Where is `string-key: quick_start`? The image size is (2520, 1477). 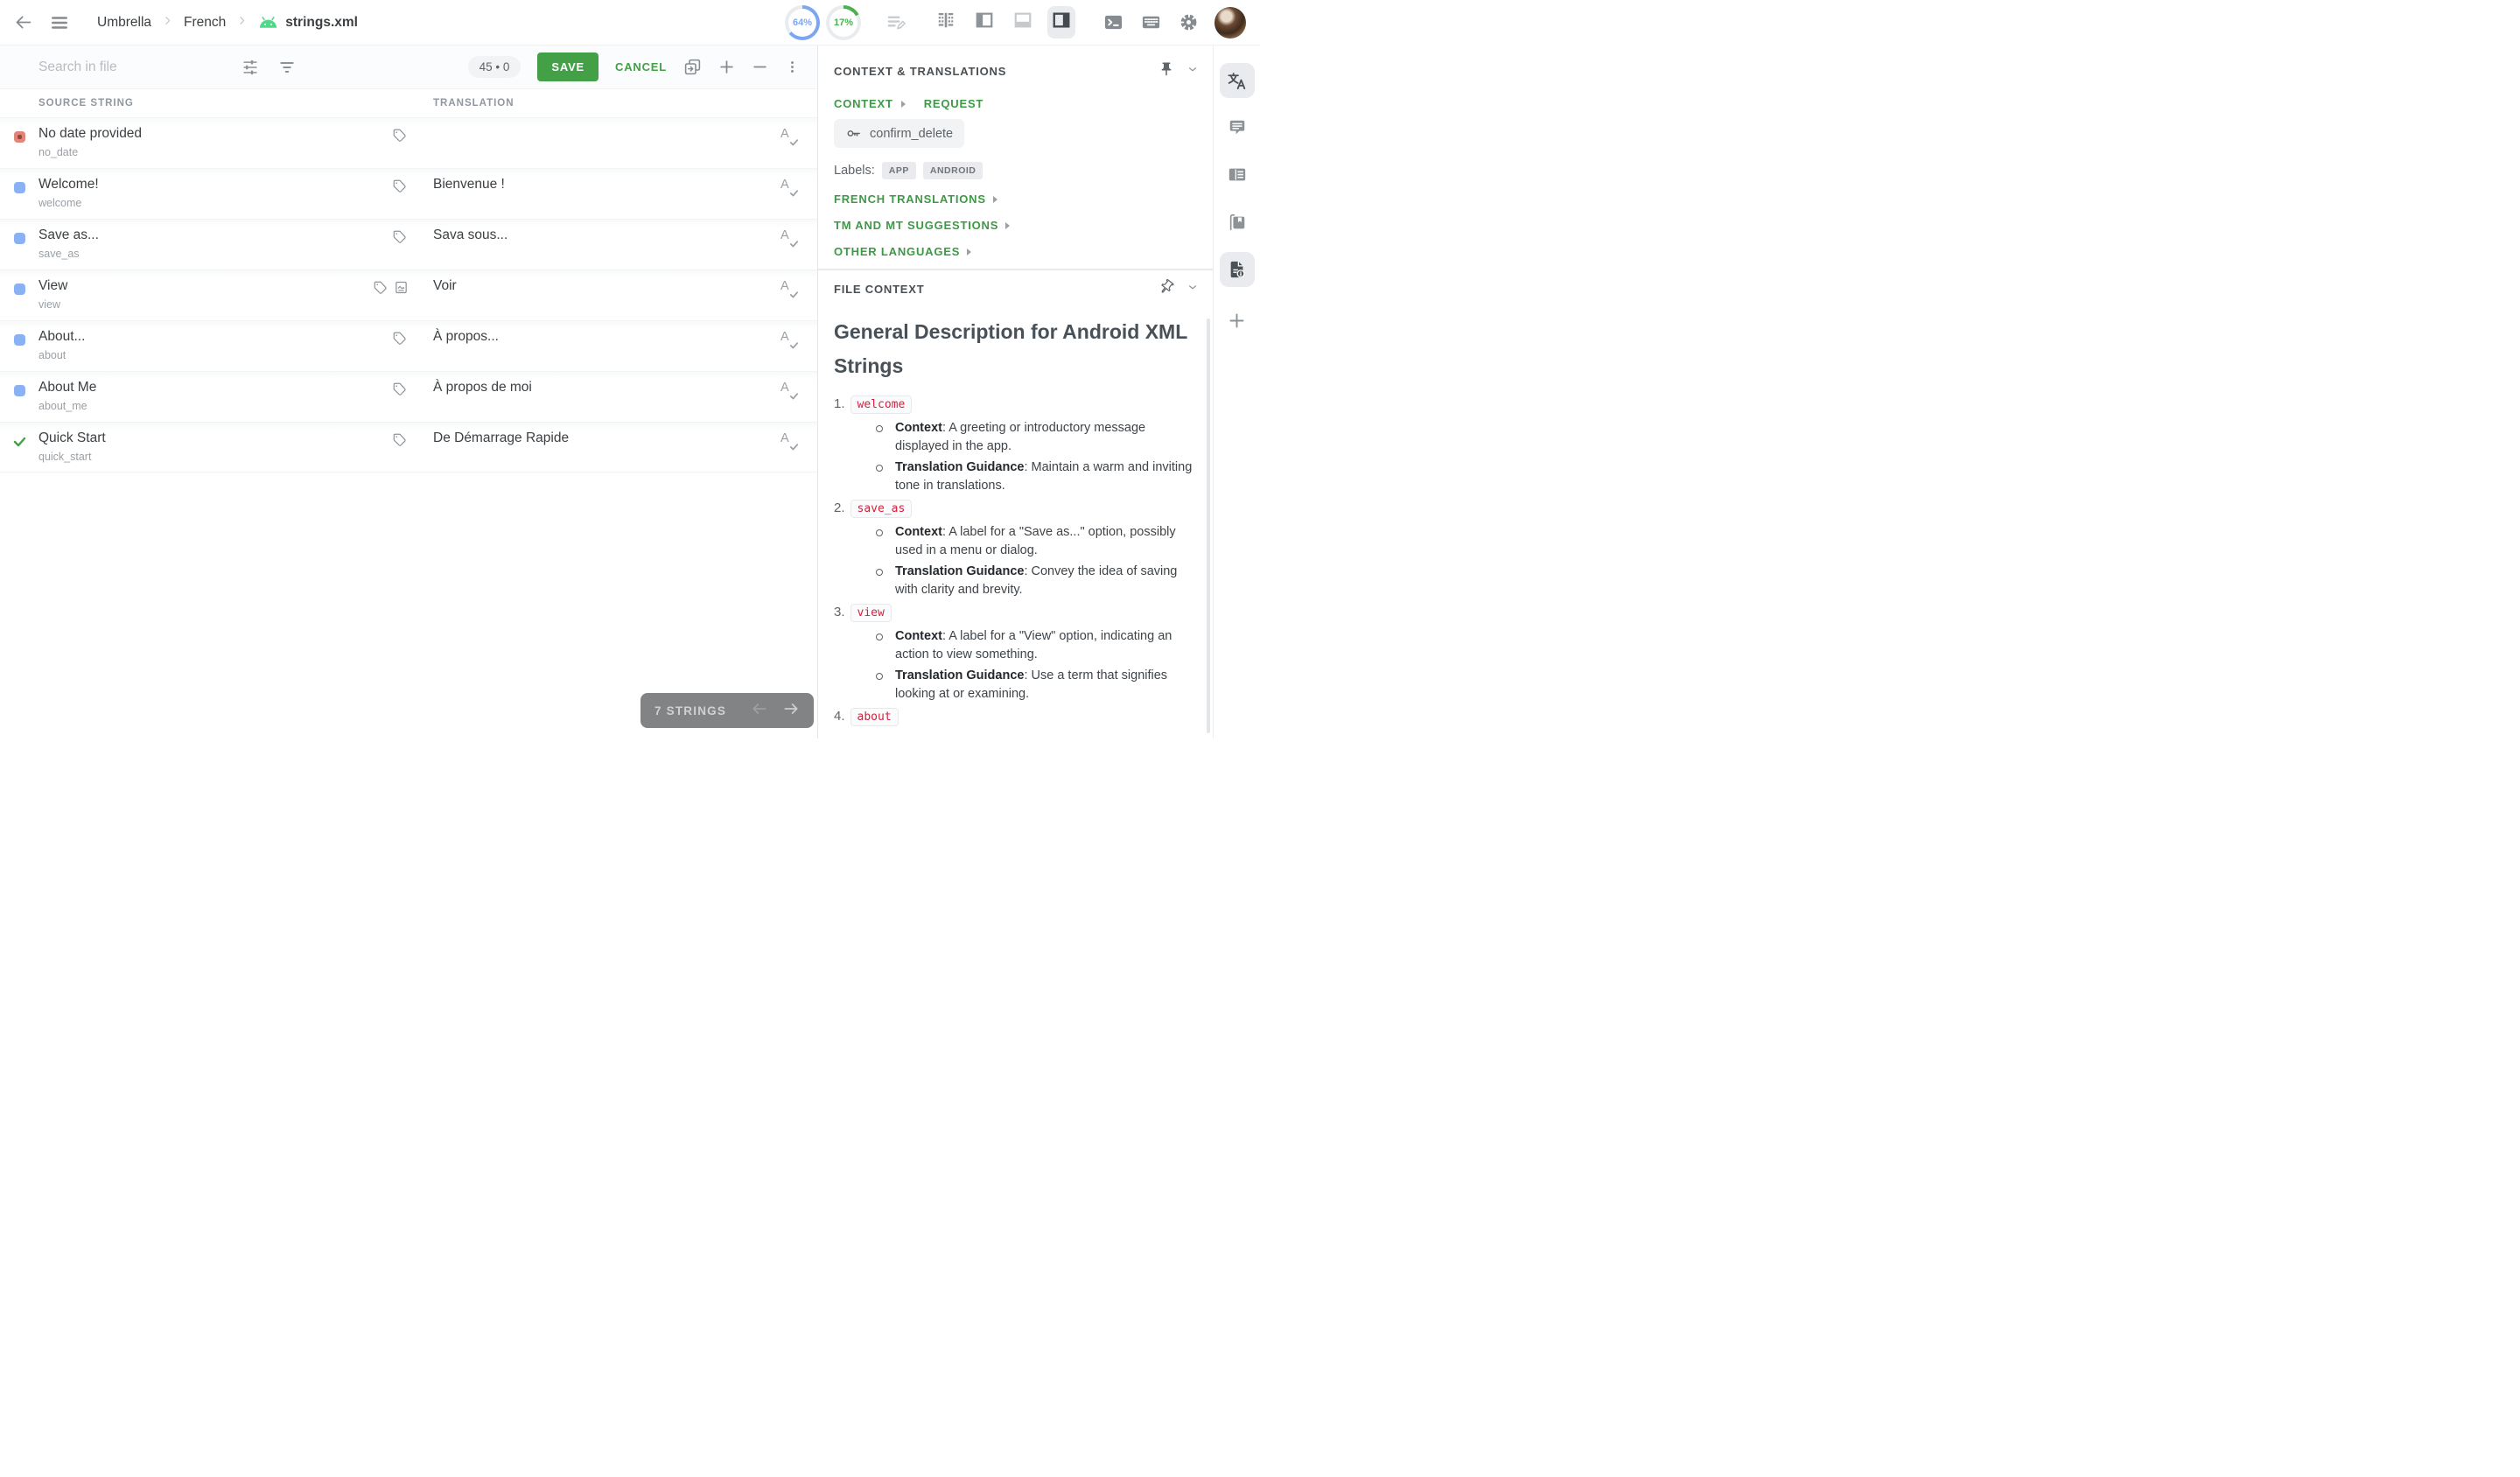
string-key: quick_start is located at coordinates (65, 457).